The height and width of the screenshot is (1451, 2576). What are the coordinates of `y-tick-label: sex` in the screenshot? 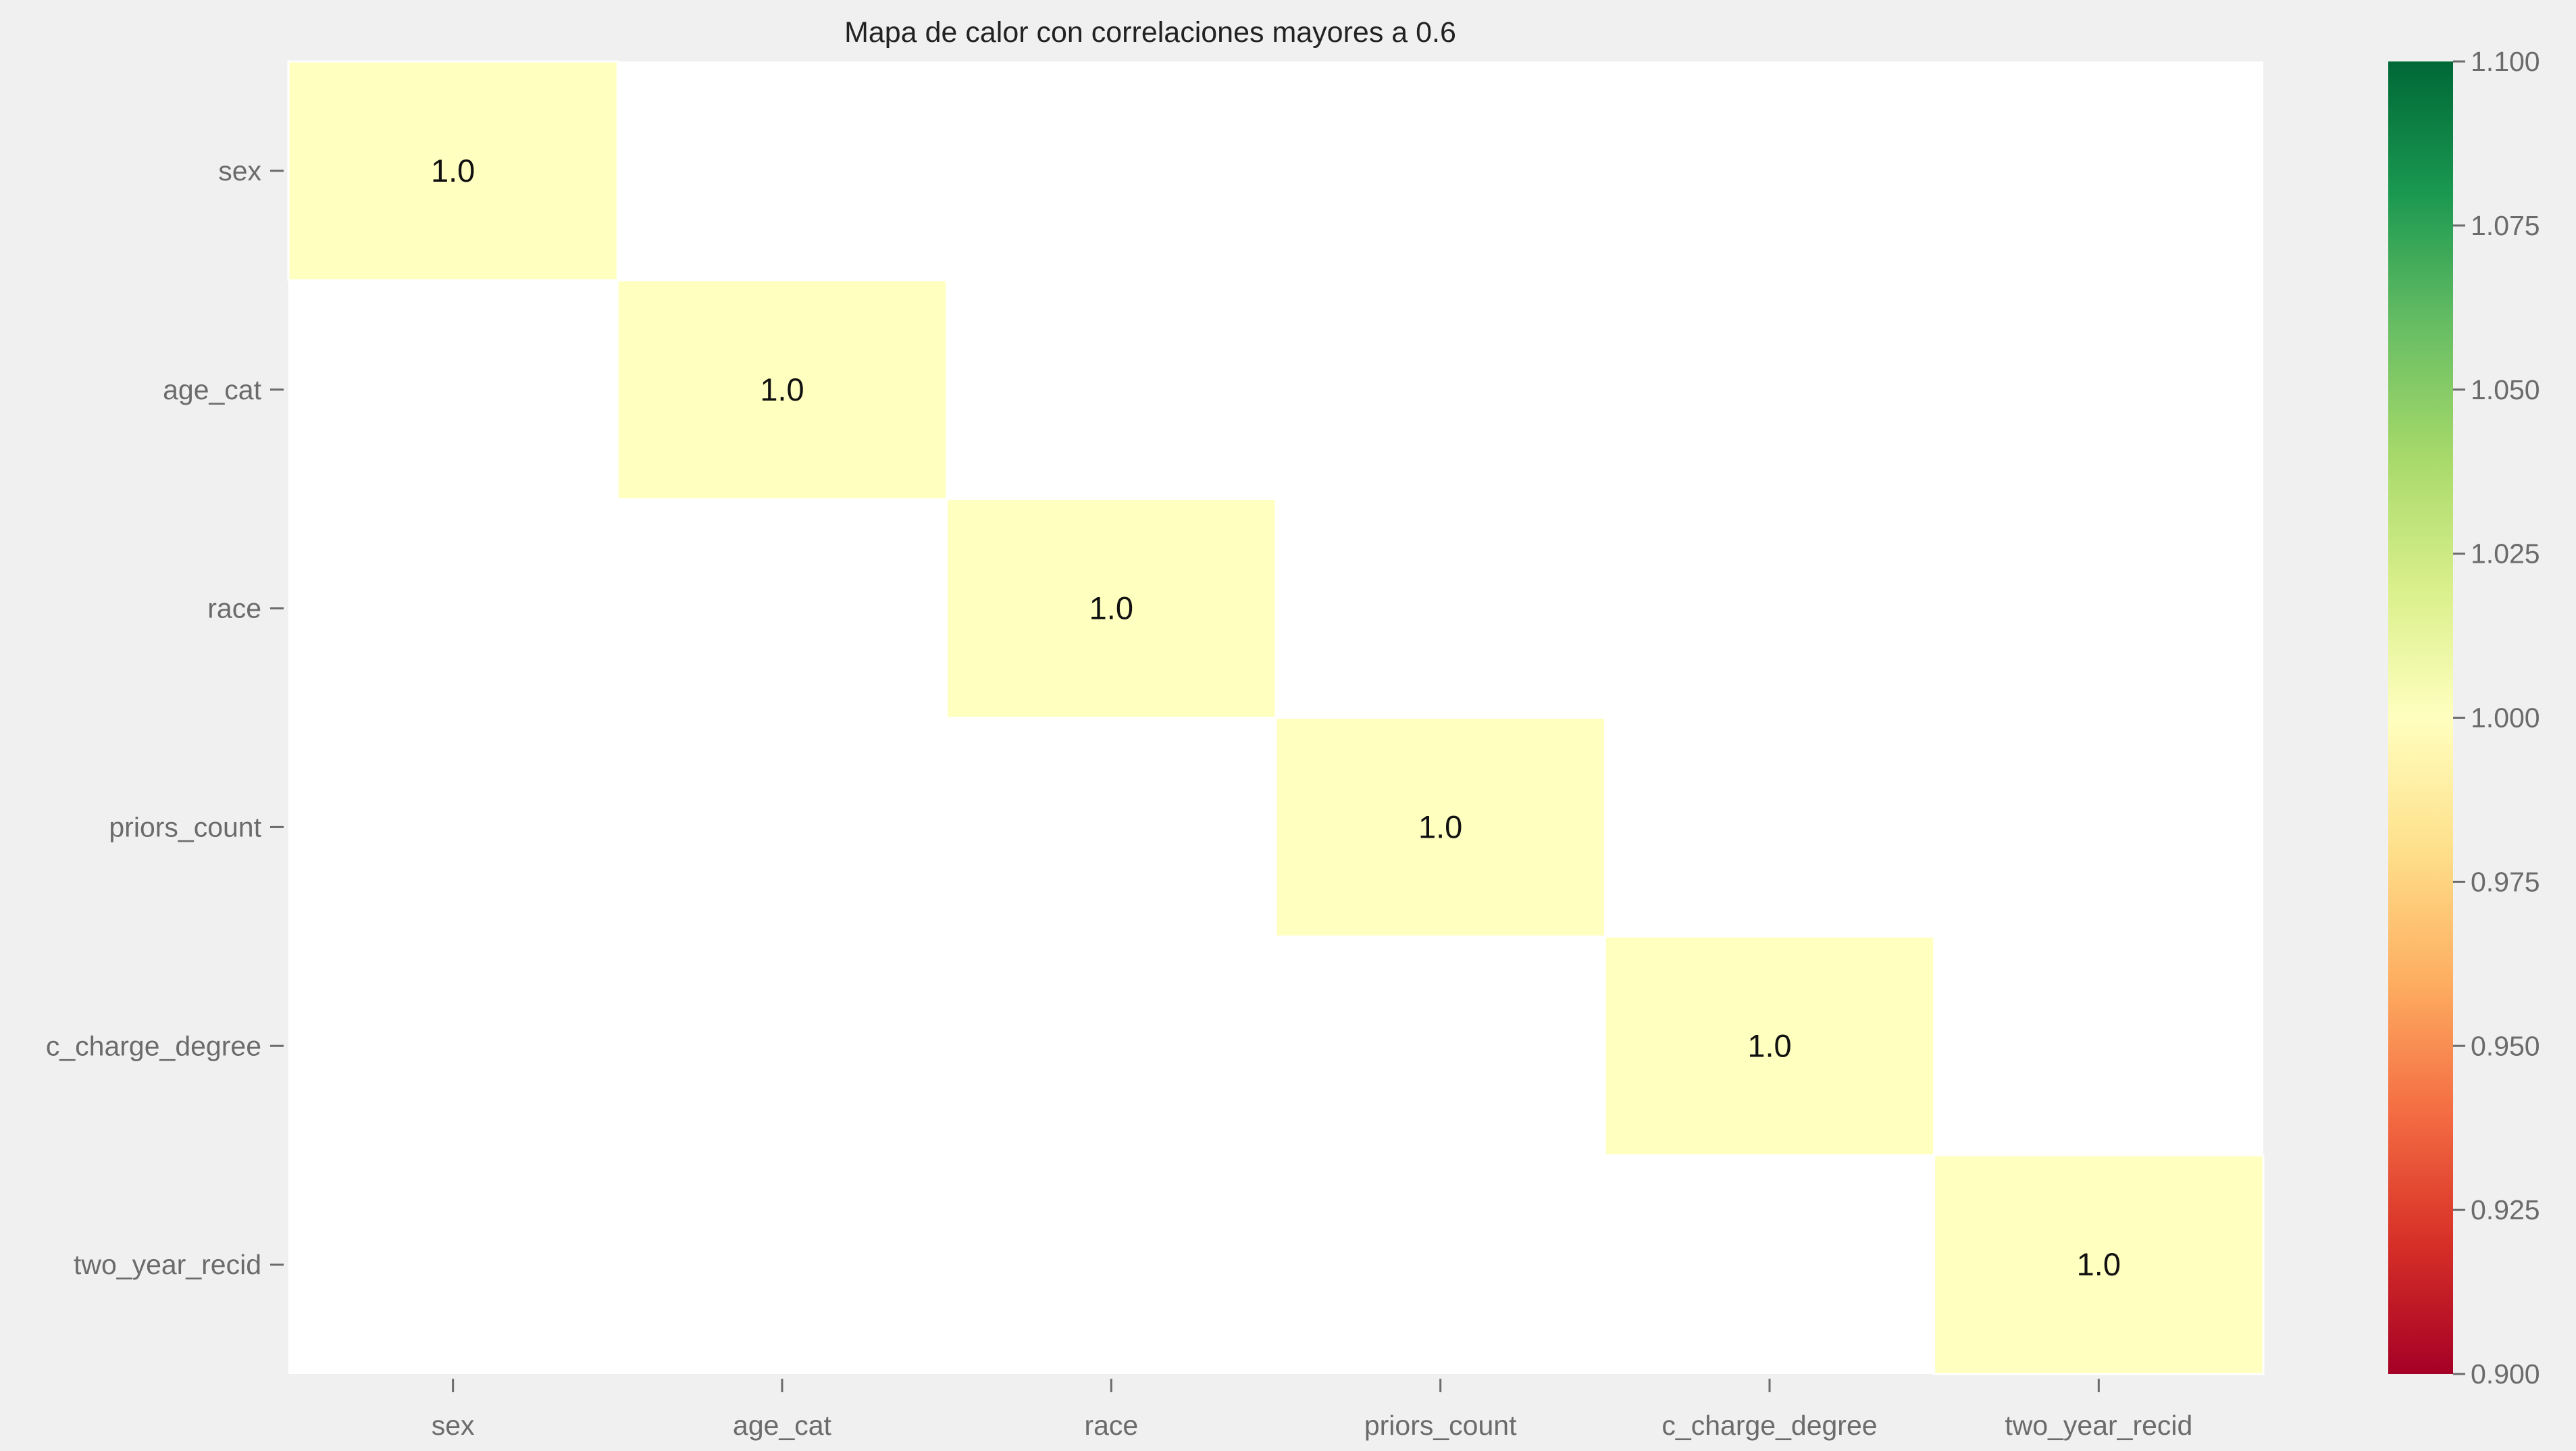 It's located at (239, 170).